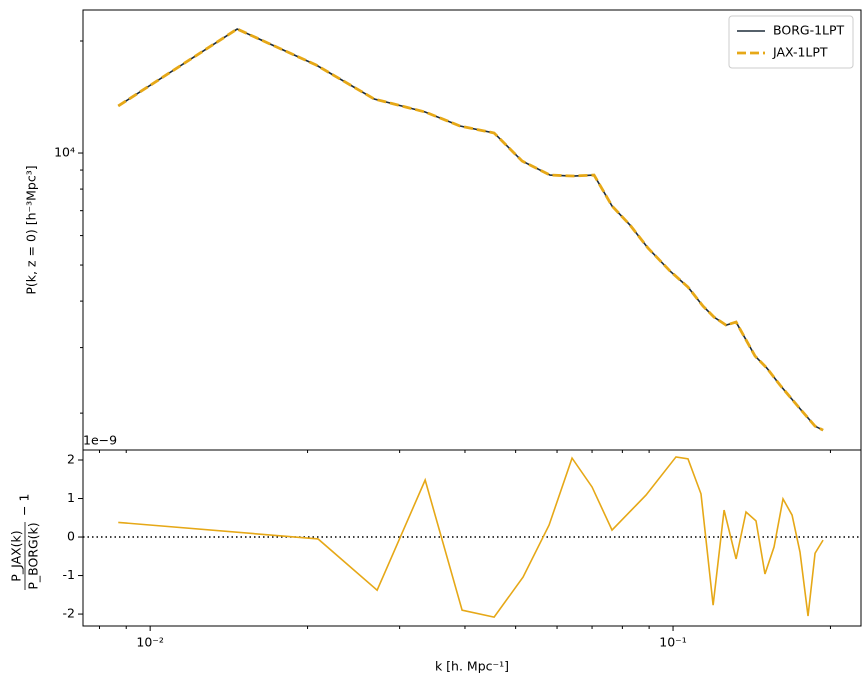 The image size is (868, 691). Describe the element at coordinates (809, 30) in the screenshot. I see `legend-label: BORG-1LPT` at that location.